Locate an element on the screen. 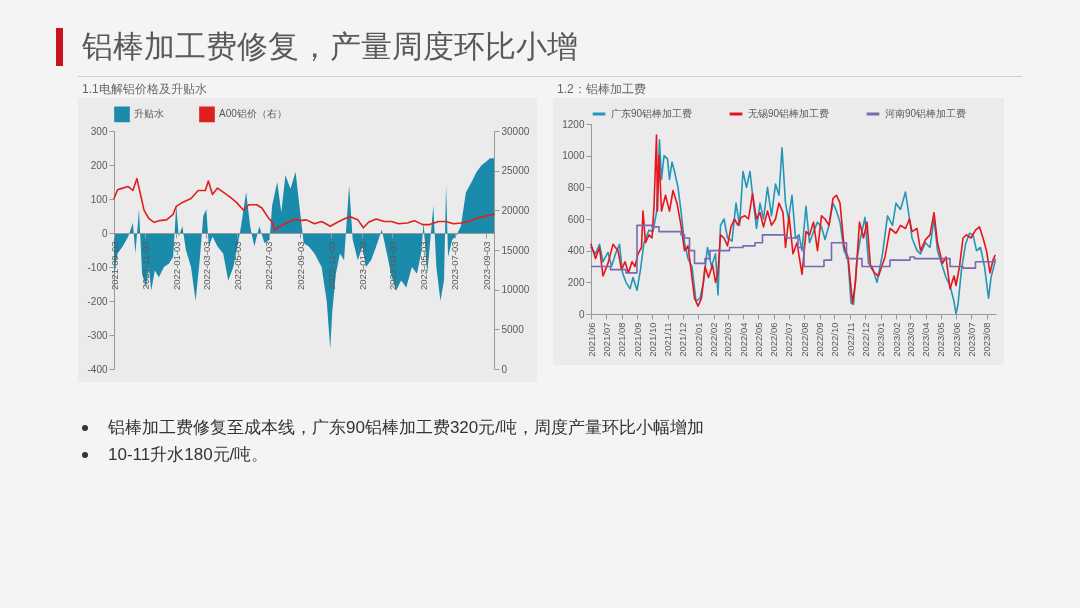  text: 铝棒加工费修复，产量周度环比小增 is located at coordinates (330, 47).